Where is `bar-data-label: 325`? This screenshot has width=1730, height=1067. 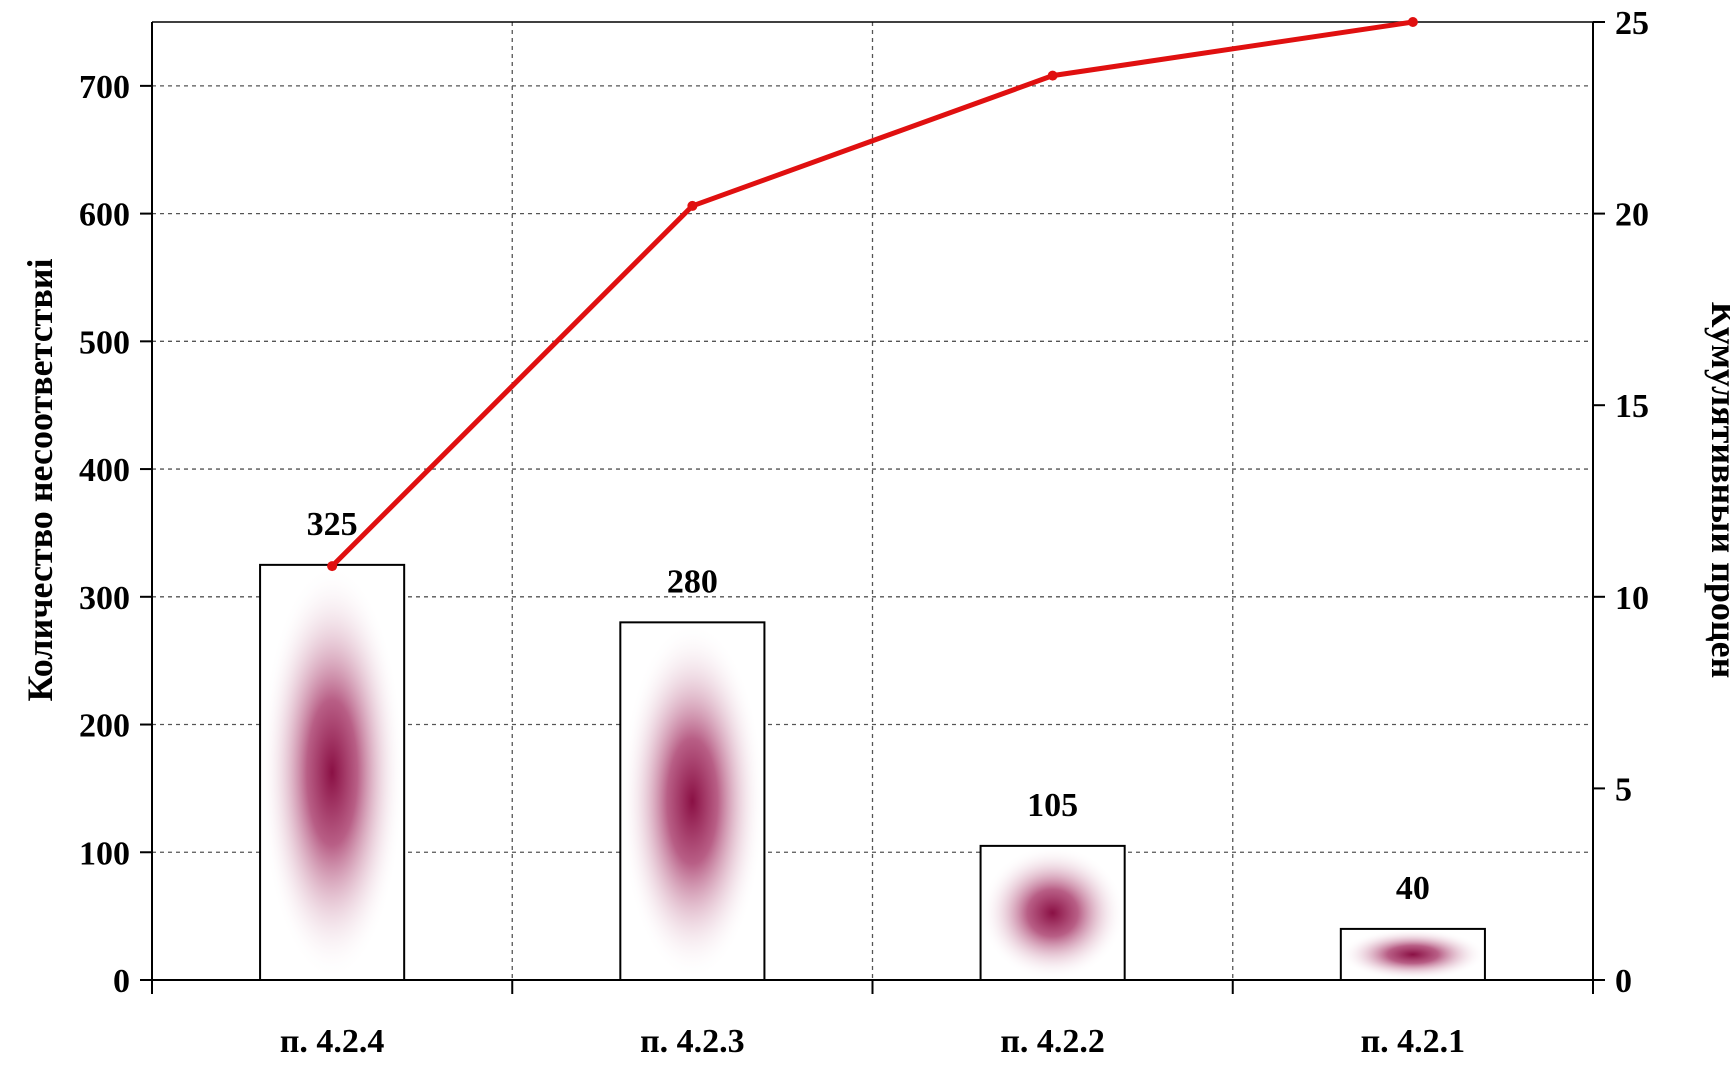
bar-data-label: 325 is located at coordinates (332, 524).